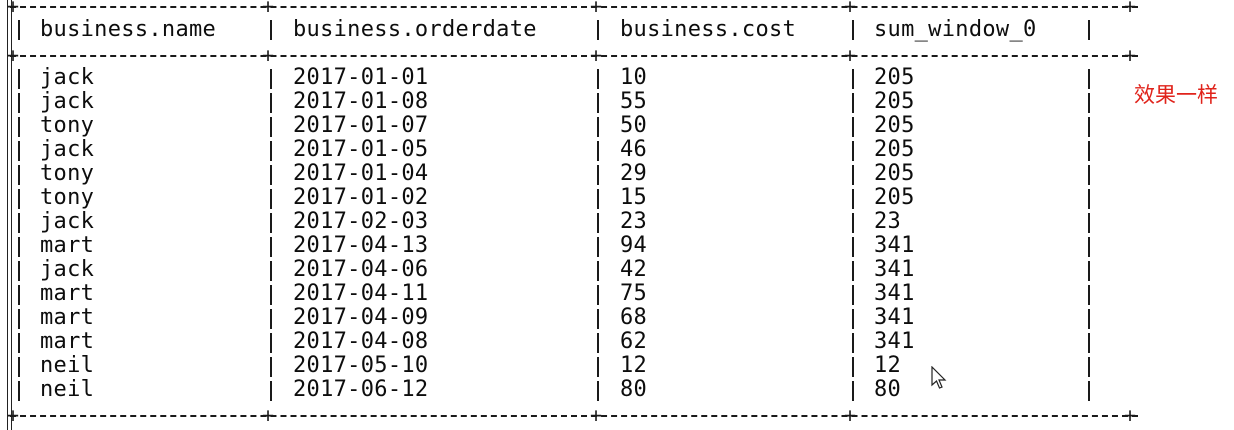 The image size is (1234, 430). What do you see at coordinates (617, 222) in the screenshot?
I see `table-row: jack 2017-02-03 23 23` at bounding box center [617, 222].